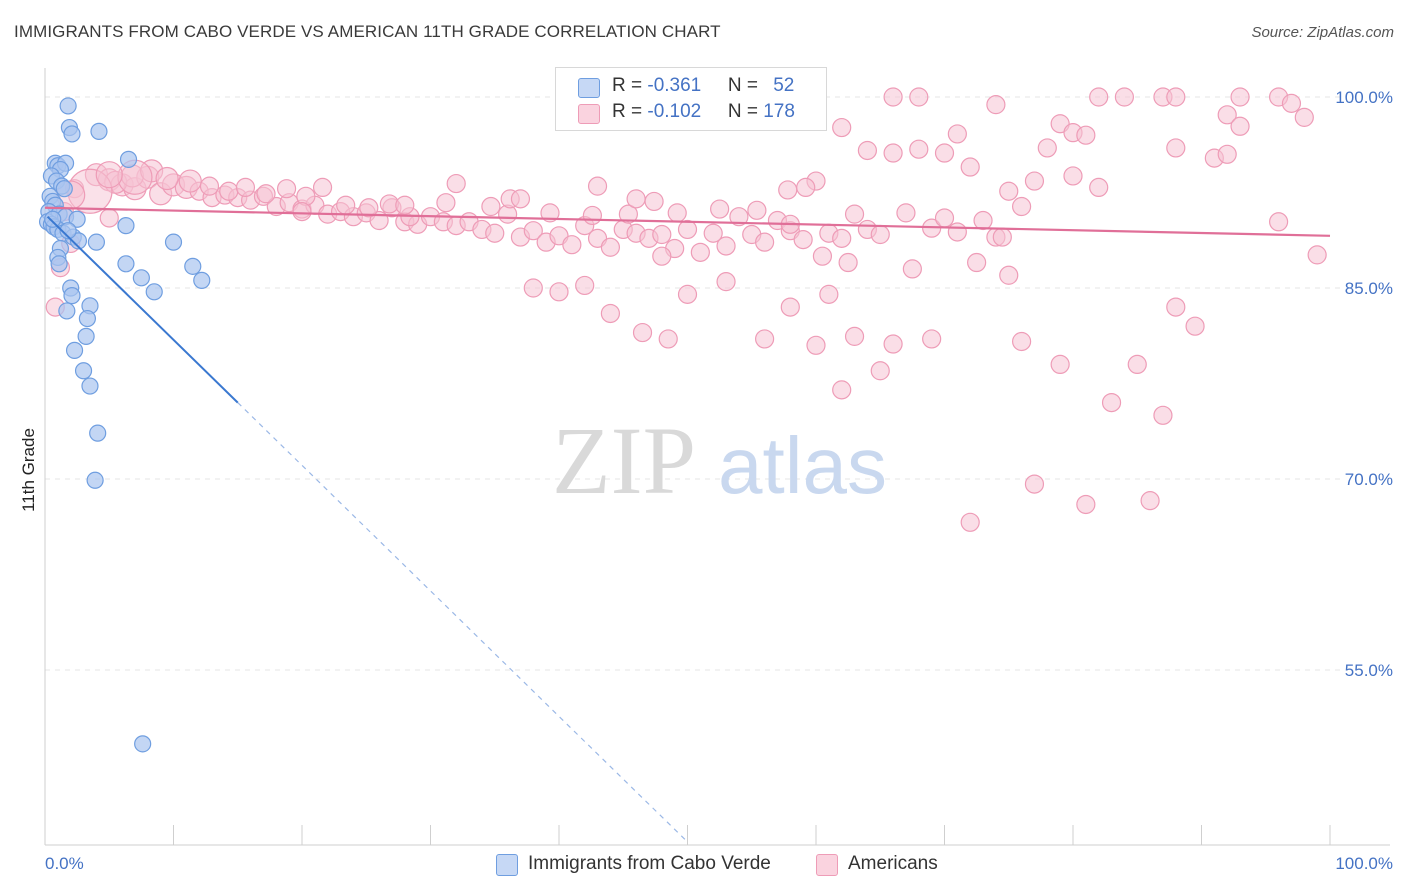 This screenshot has height=892, width=1406. What do you see at coordinates (745, 111) in the screenshot?
I see `legend-n-label: N =` at bounding box center [745, 111].